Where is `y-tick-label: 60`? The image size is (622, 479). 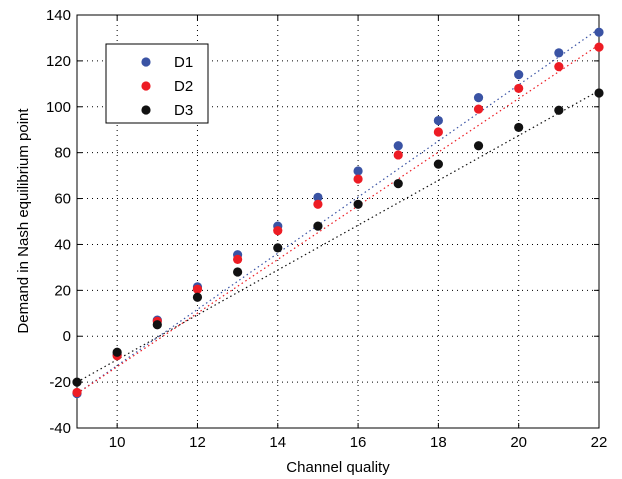 y-tick-label: 60 is located at coordinates (62, 199).